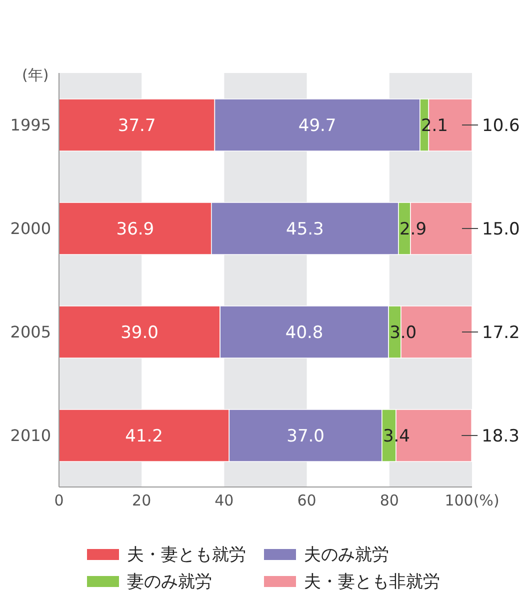 The image size is (527, 597). What do you see at coordinates (304, 333) in the screenshot?
I see `data-label: 40.8` at bounding box center [304, 333].